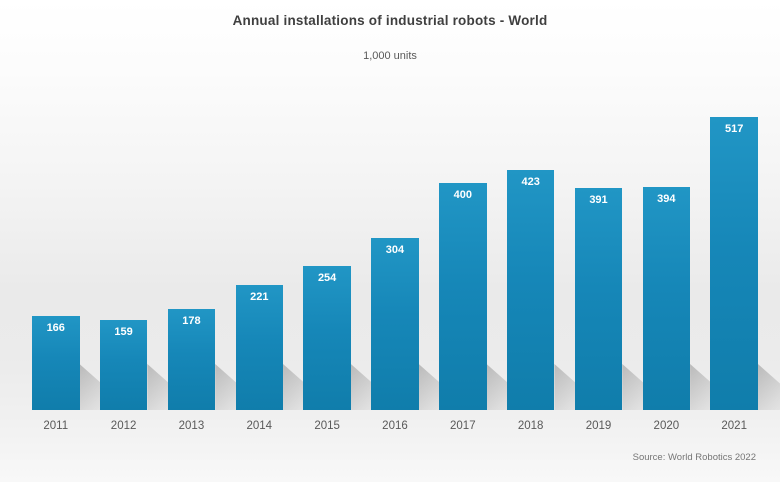  Describe the element at coordinates (598, 200) in the screenshot. I see `bar-value-label-2019: 391` at that location.